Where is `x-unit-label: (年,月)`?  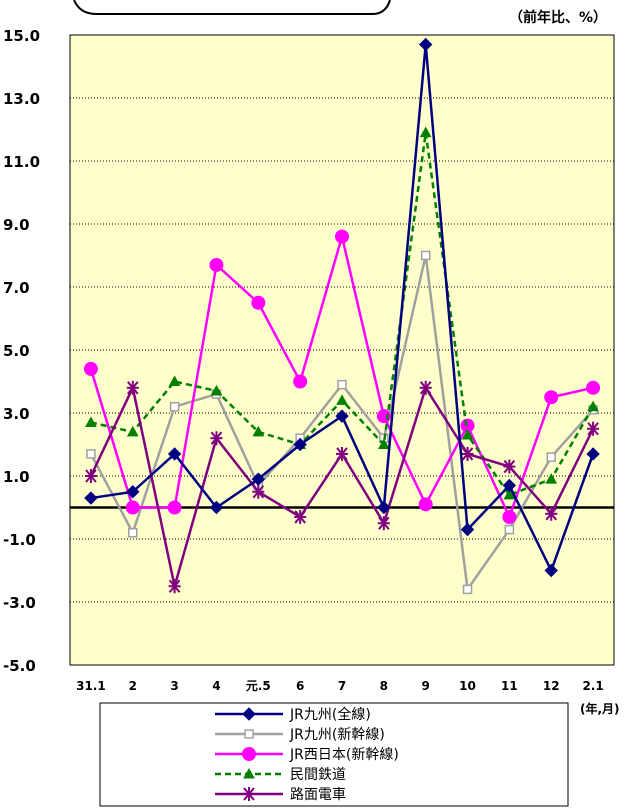 x-unit-label: (年,月) is located at coordinates (600, 708).